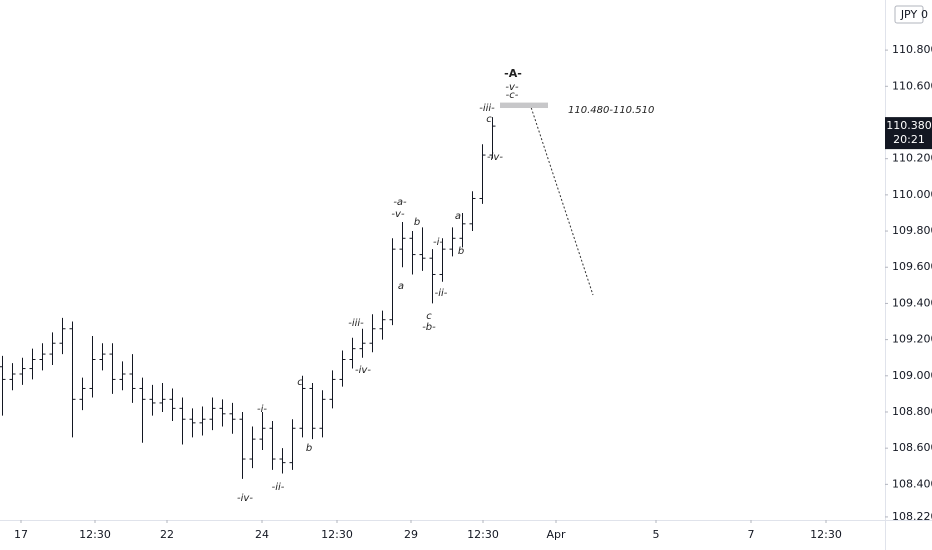 This screenshot has width=932, height=550. I want to click on target-zone, so click(524, 105).